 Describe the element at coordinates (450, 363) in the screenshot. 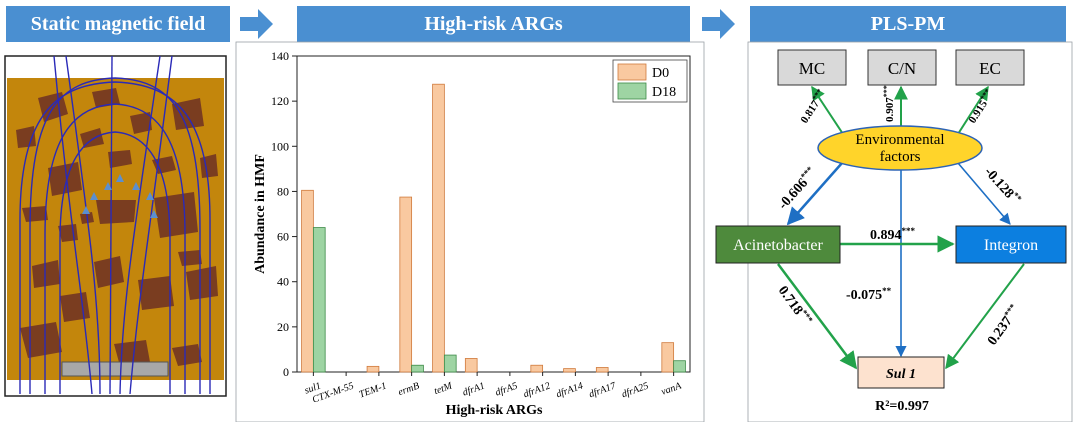

I see `bar-d18-tetm` at that location.